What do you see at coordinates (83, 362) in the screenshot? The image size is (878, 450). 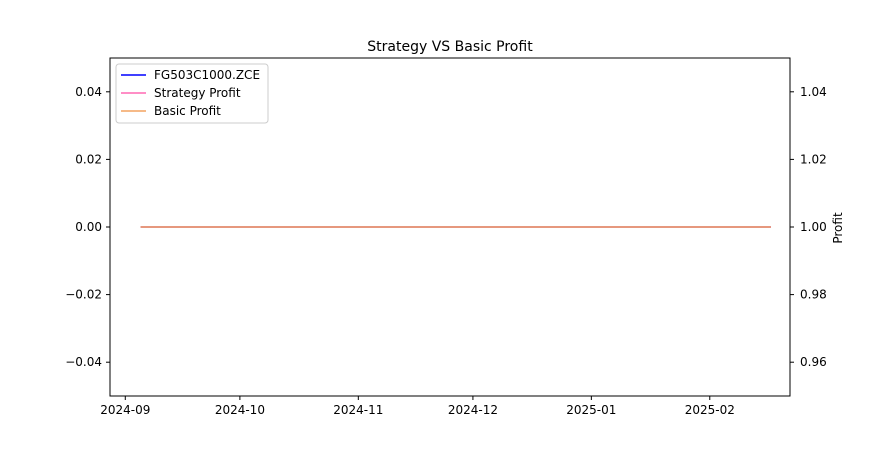 I see `left-y-tick-label-4: −0.04` at bounding box center [83, 362].